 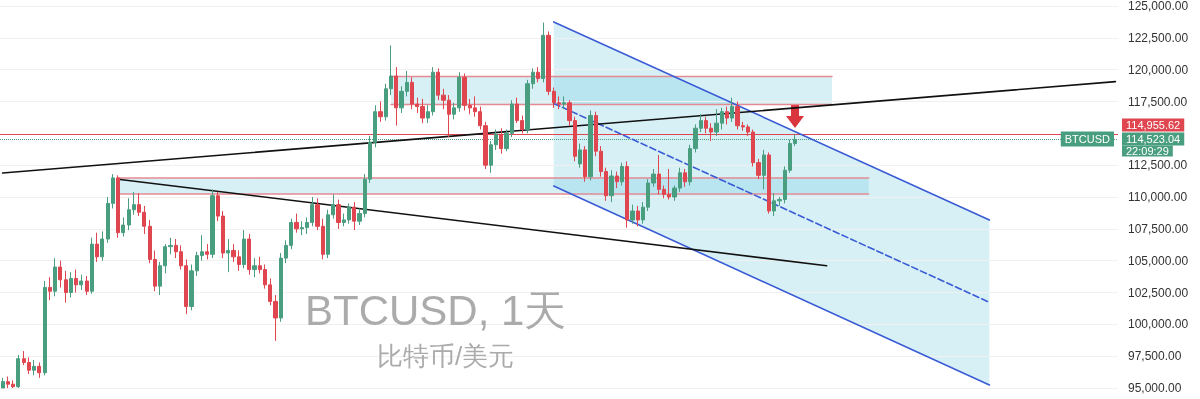 What do you see at coordinates (1158, 260) in the screenshot?
I see `y-tick-label: 105,000.00` at bounding box center [1158, 260].